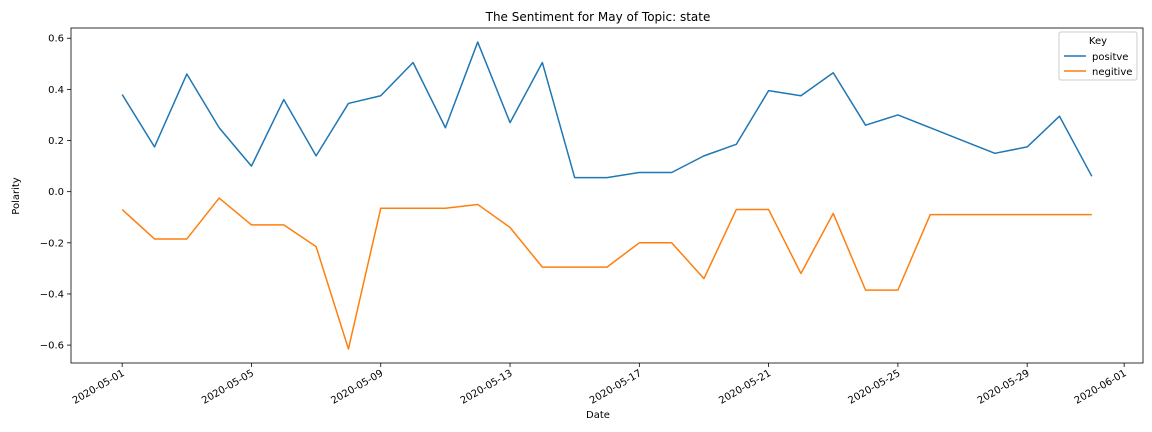 The height and width of the screenshot is (432, 1152). What do you see at coordinates (52, 243) in the screenshot?
I see `y-tick-label: −0.2` at bounding box center [52, 243].